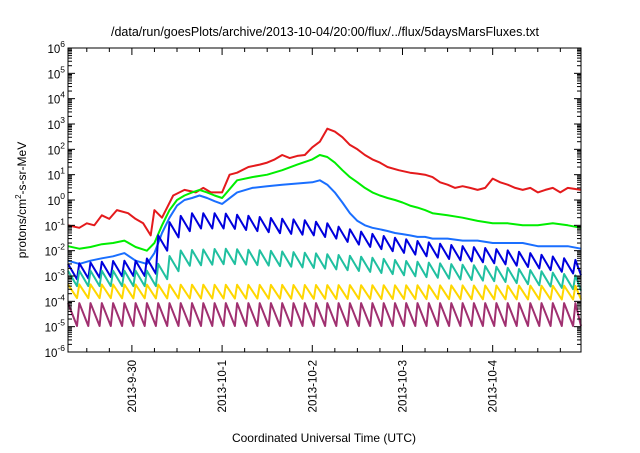 The image size is (640, 453). What do you see at coordinates (403, 386) in the screenshot?
I see `x-tick-label: 2013-10-3` at bounding box center [403, 386].